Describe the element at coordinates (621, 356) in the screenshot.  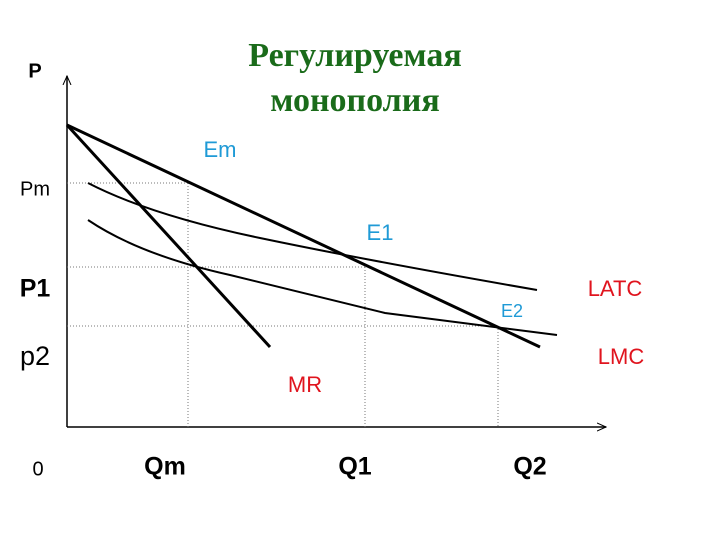
I see `curve-label: LMC` at that location.